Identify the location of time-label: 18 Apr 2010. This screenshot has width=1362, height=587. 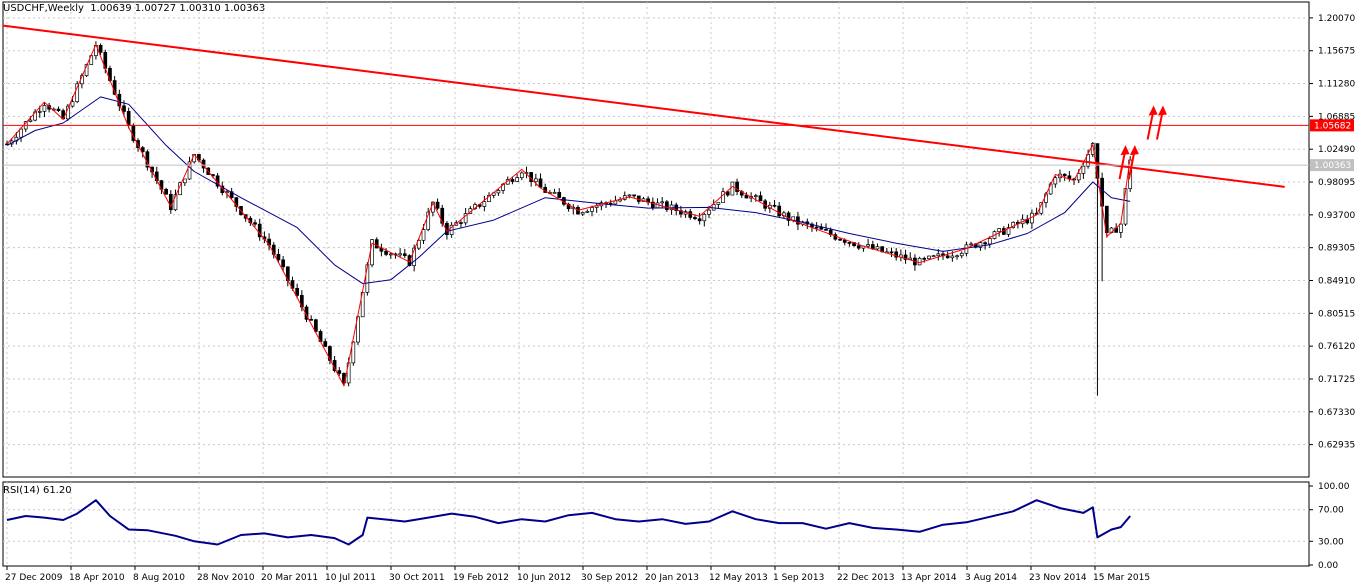
(97, 578).